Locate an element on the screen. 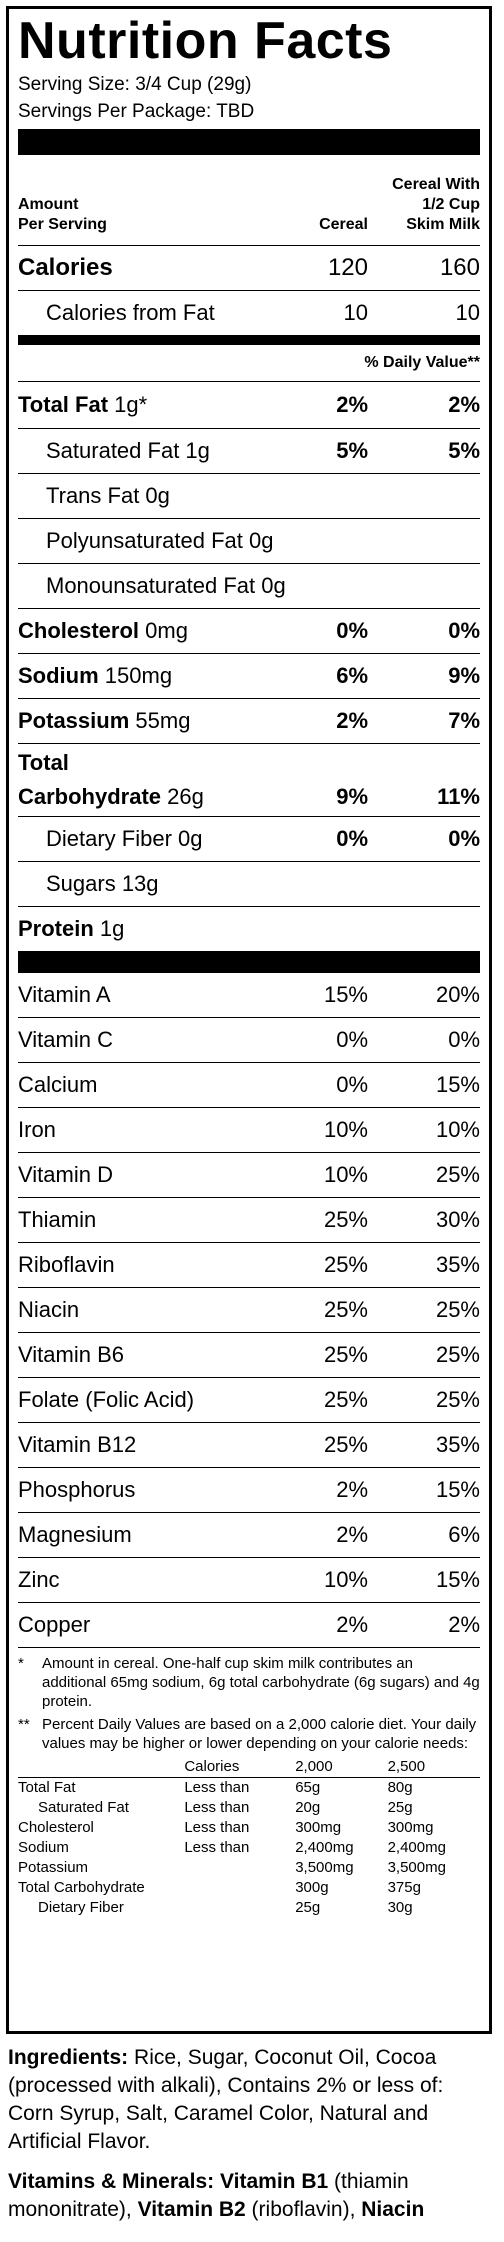  calories-row: Calories 120 160 is located at coordinates (249, 268).